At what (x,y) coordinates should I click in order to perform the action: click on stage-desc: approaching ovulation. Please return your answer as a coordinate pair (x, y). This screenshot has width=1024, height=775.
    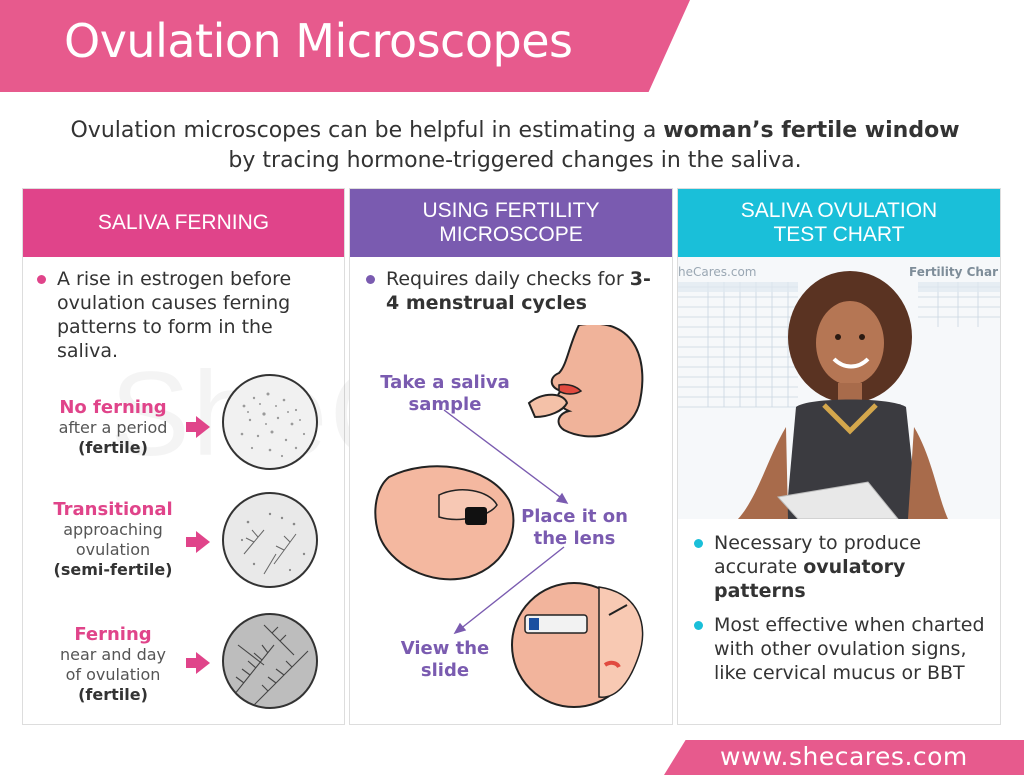
    Looking at the image, I should click on (113, 539).